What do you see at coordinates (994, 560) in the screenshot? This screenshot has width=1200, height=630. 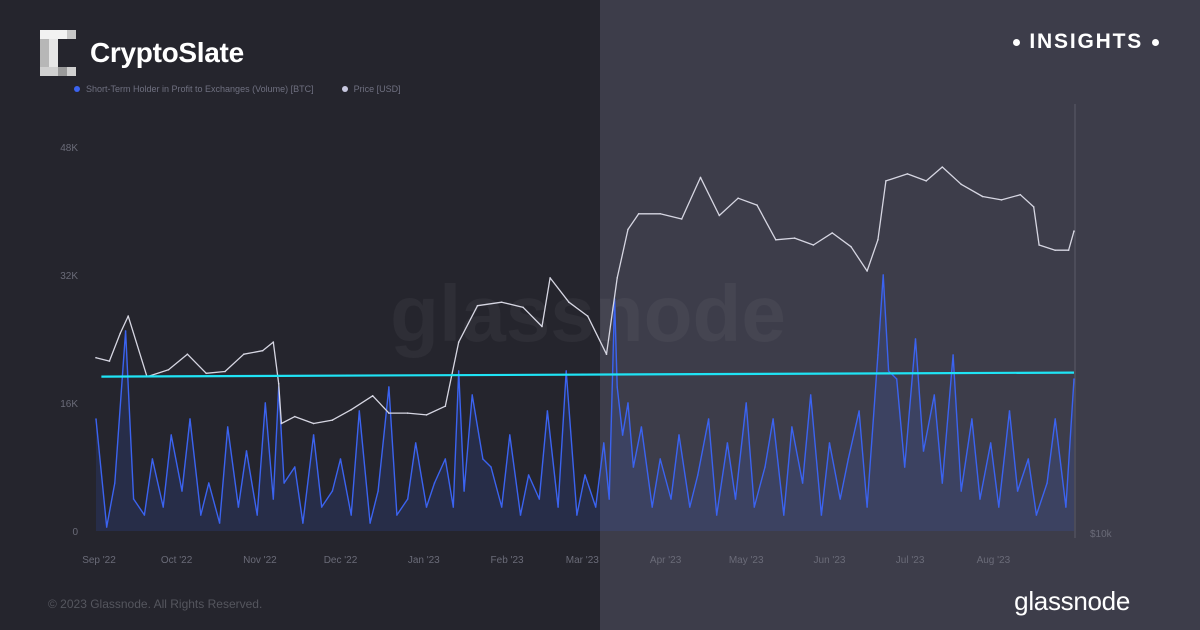 I see `x-tick-label: Aug '23` at bounding box center [994, 560].